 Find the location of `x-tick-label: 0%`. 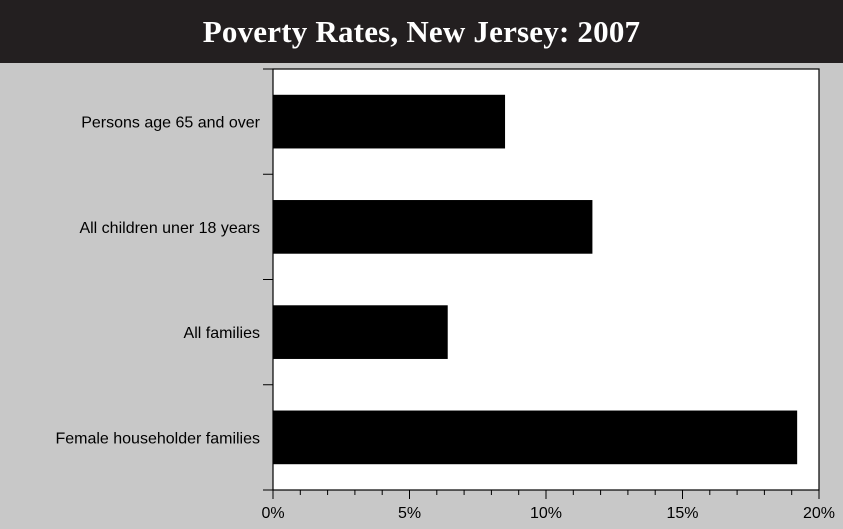

x-tick-label: 0% is located at coordinates (272, 513).